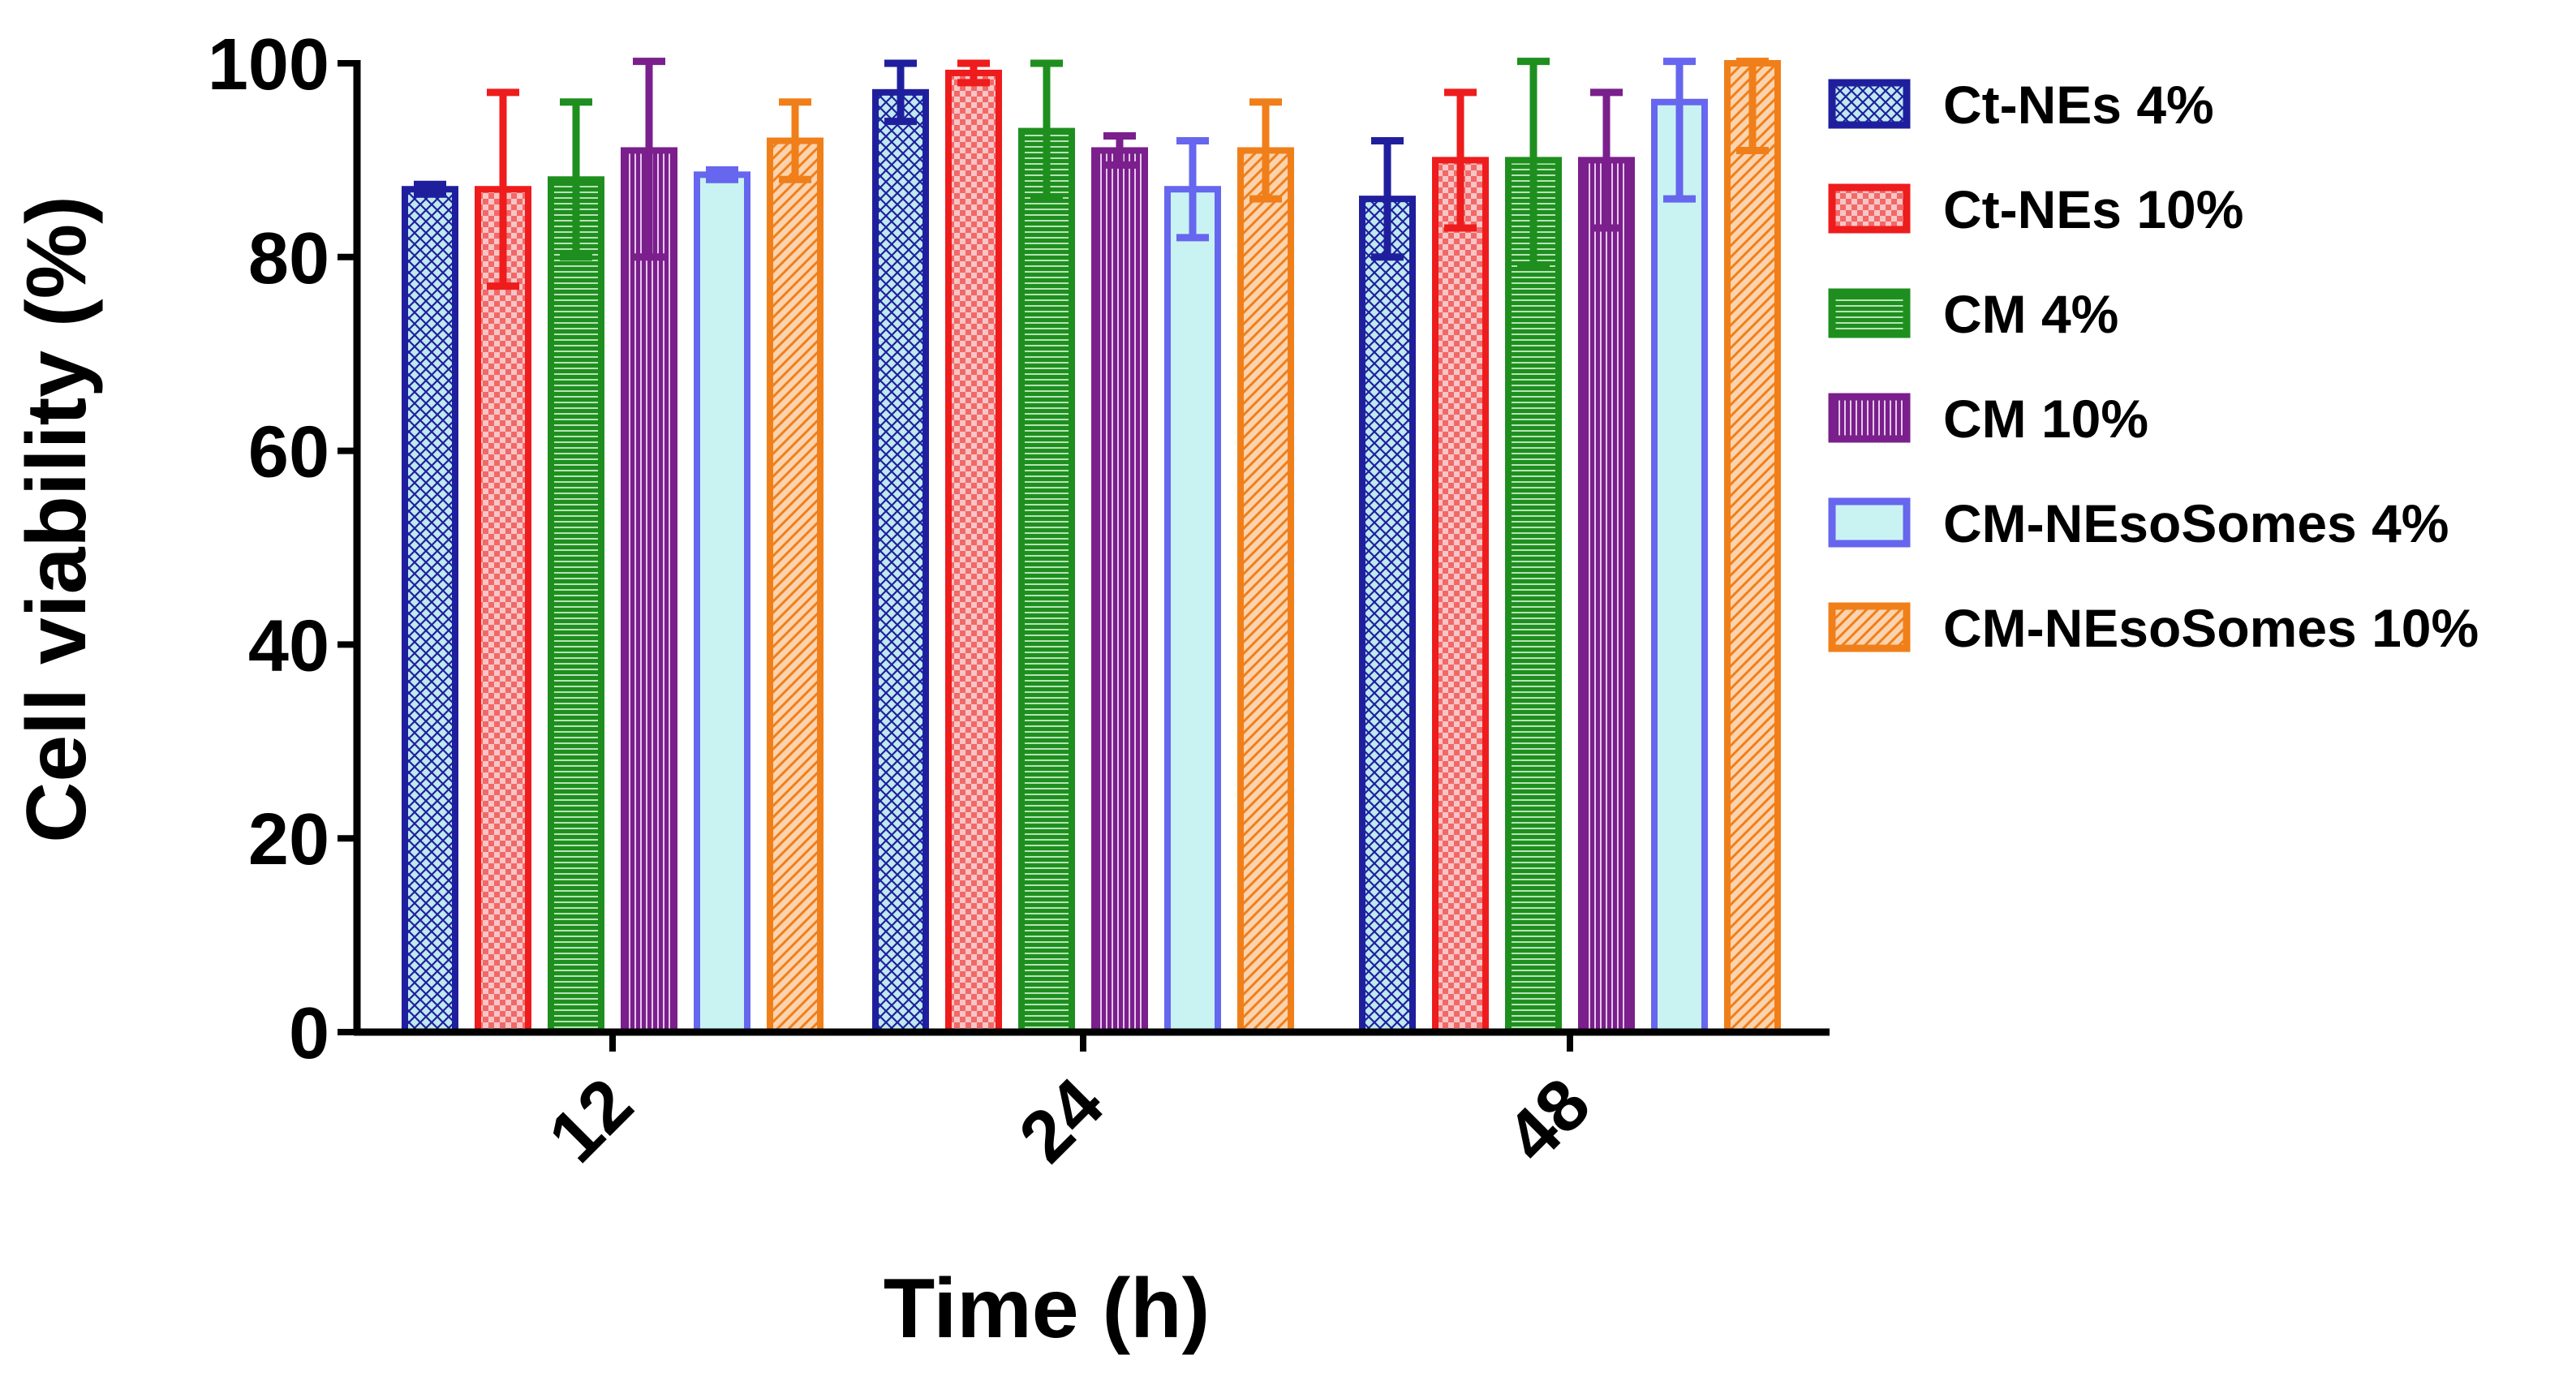 Image resolution: width=2576 pixels, height=1381 pixels. I want to click on legend-item: CM-NEsoSomes 4%, so click(2138, 523).